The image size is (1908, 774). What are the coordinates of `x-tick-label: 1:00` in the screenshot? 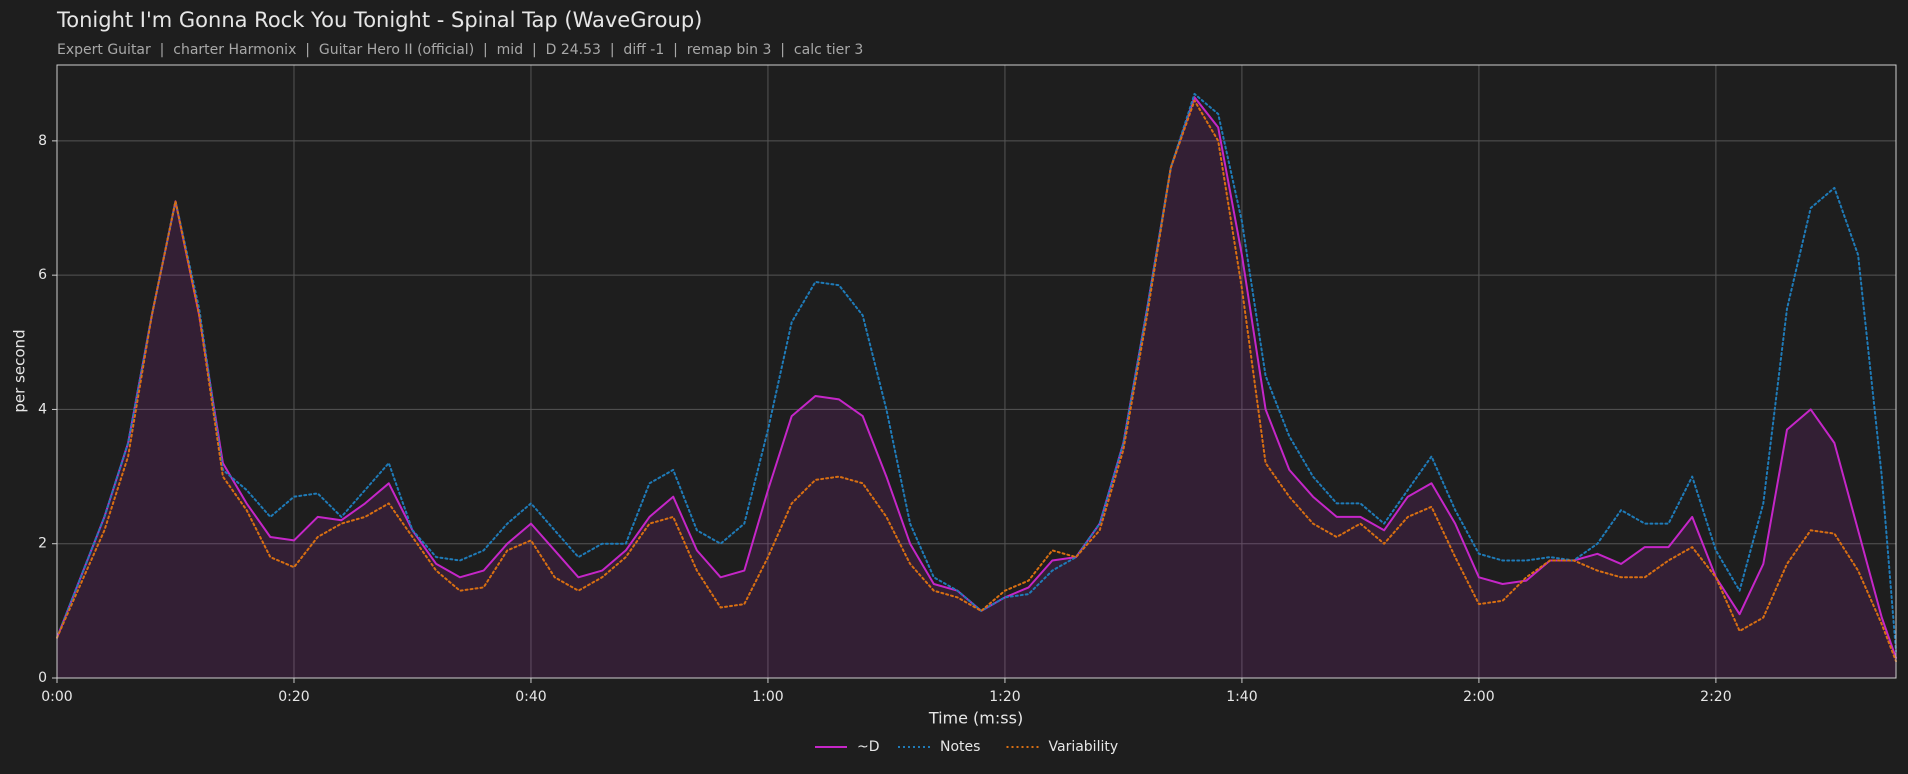 It's located at (767, 697).